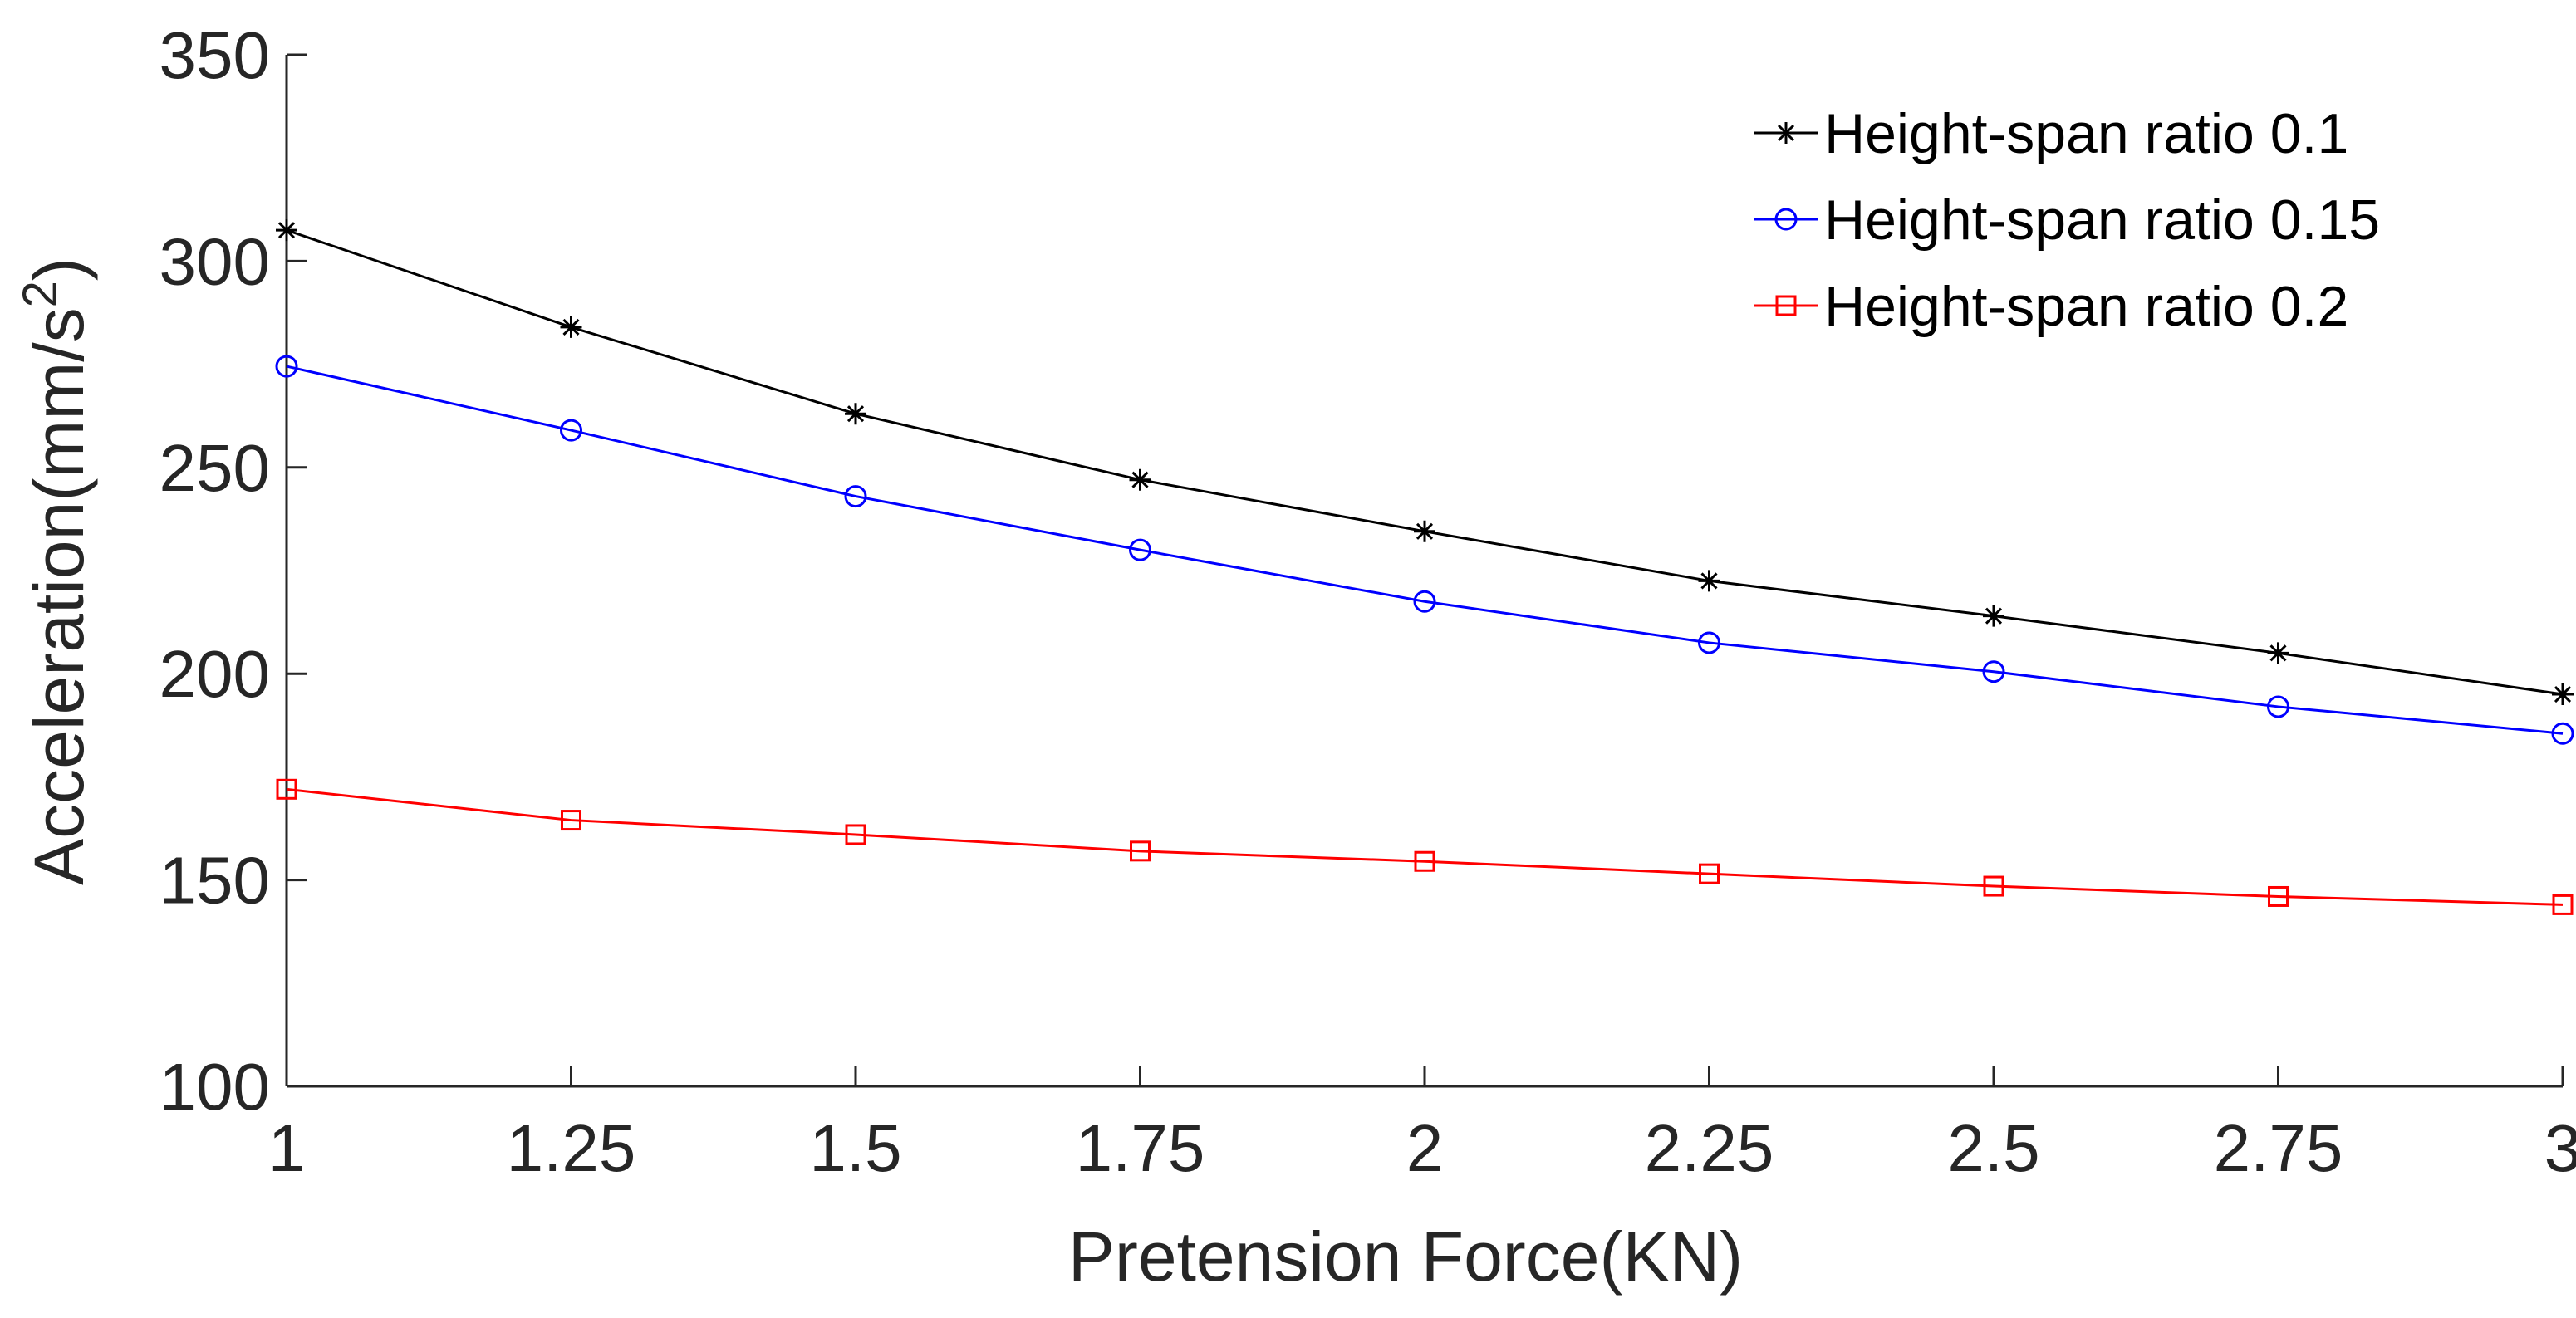 This screenshot has height=1318, width=2576. What do you see at coordinates (59, 596) in the screenshot?
I see `y-axis-title-main: Acceleration(mm/s` at bounding box center [59, 596].